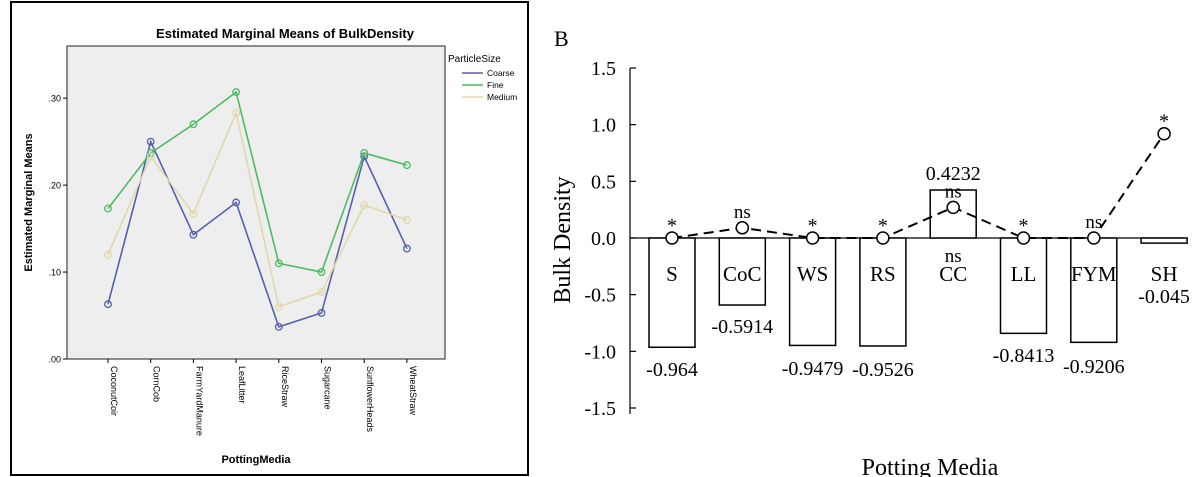 This screenshot has width=1194, height=477. Describe the element at coordinates (603, 69) in the screenshot. I see `y-tick-label: 1.5` at that location.